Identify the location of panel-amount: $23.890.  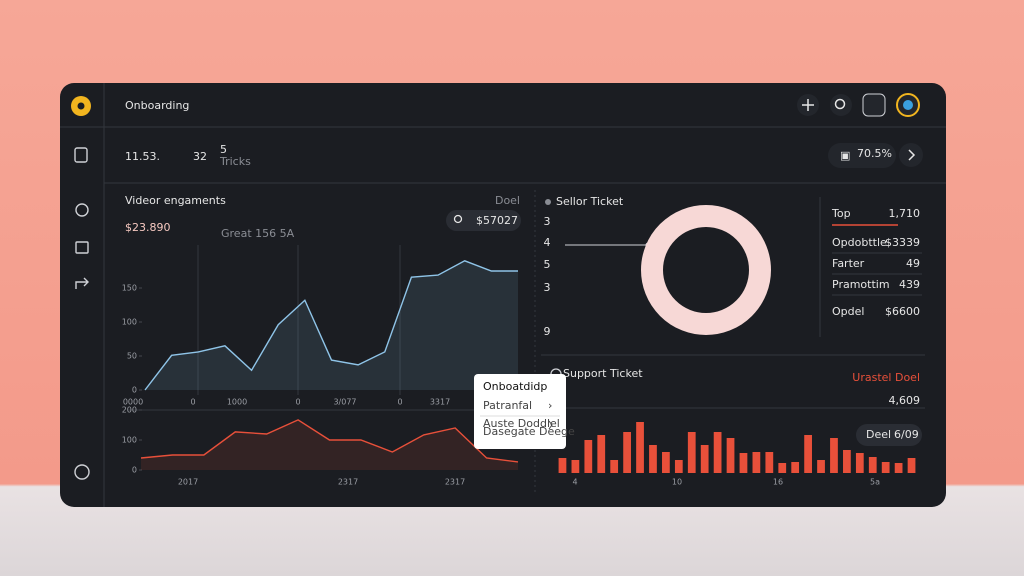
(148, 227).